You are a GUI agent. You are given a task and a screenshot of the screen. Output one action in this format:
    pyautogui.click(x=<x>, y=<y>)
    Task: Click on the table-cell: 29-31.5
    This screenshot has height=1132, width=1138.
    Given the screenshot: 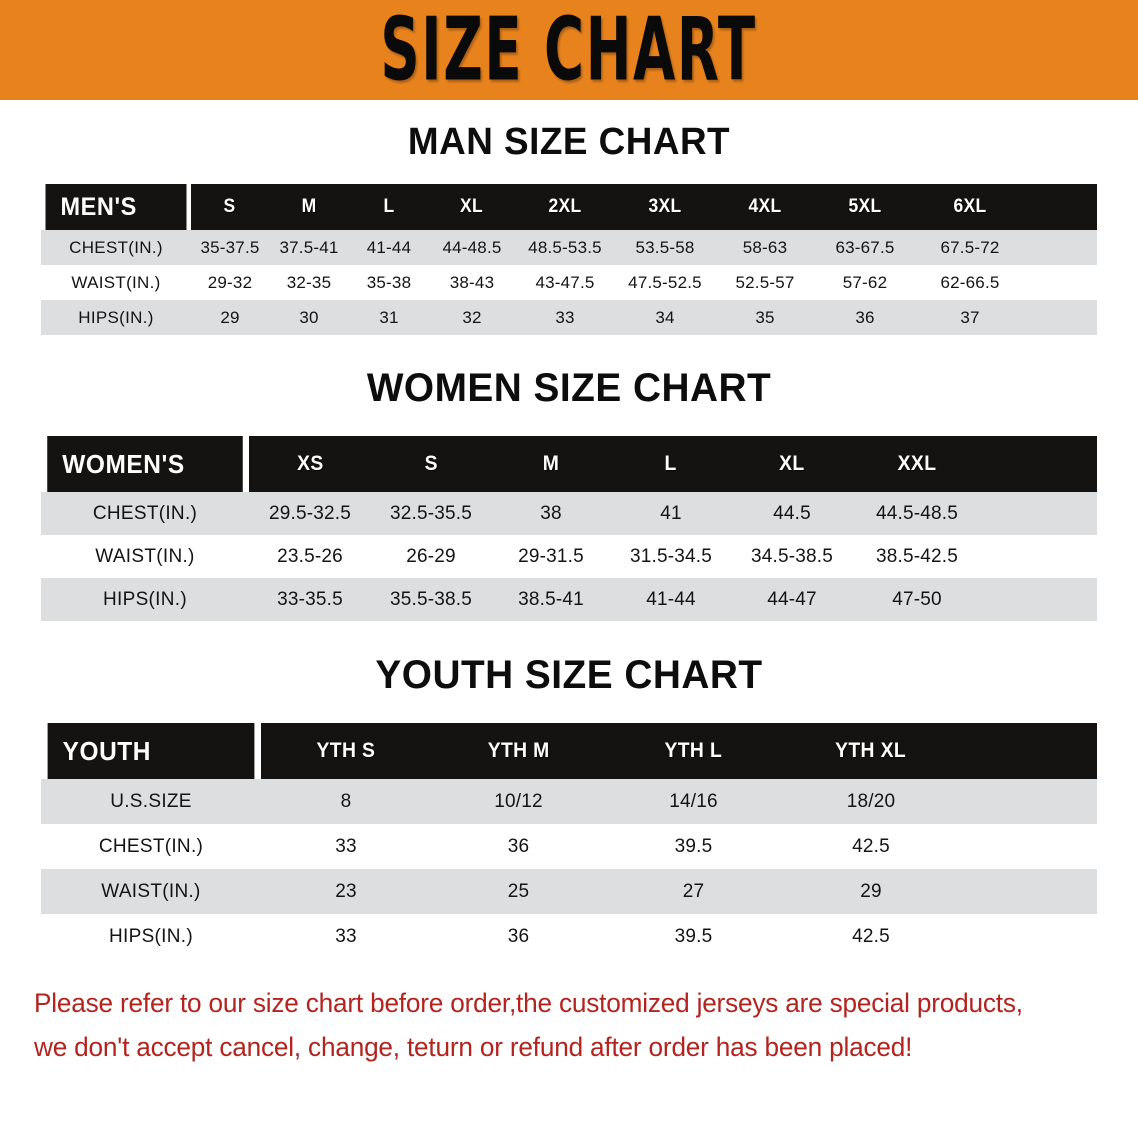 What is the action you would take?
    pyautogui.click(x=551, y=556)
    